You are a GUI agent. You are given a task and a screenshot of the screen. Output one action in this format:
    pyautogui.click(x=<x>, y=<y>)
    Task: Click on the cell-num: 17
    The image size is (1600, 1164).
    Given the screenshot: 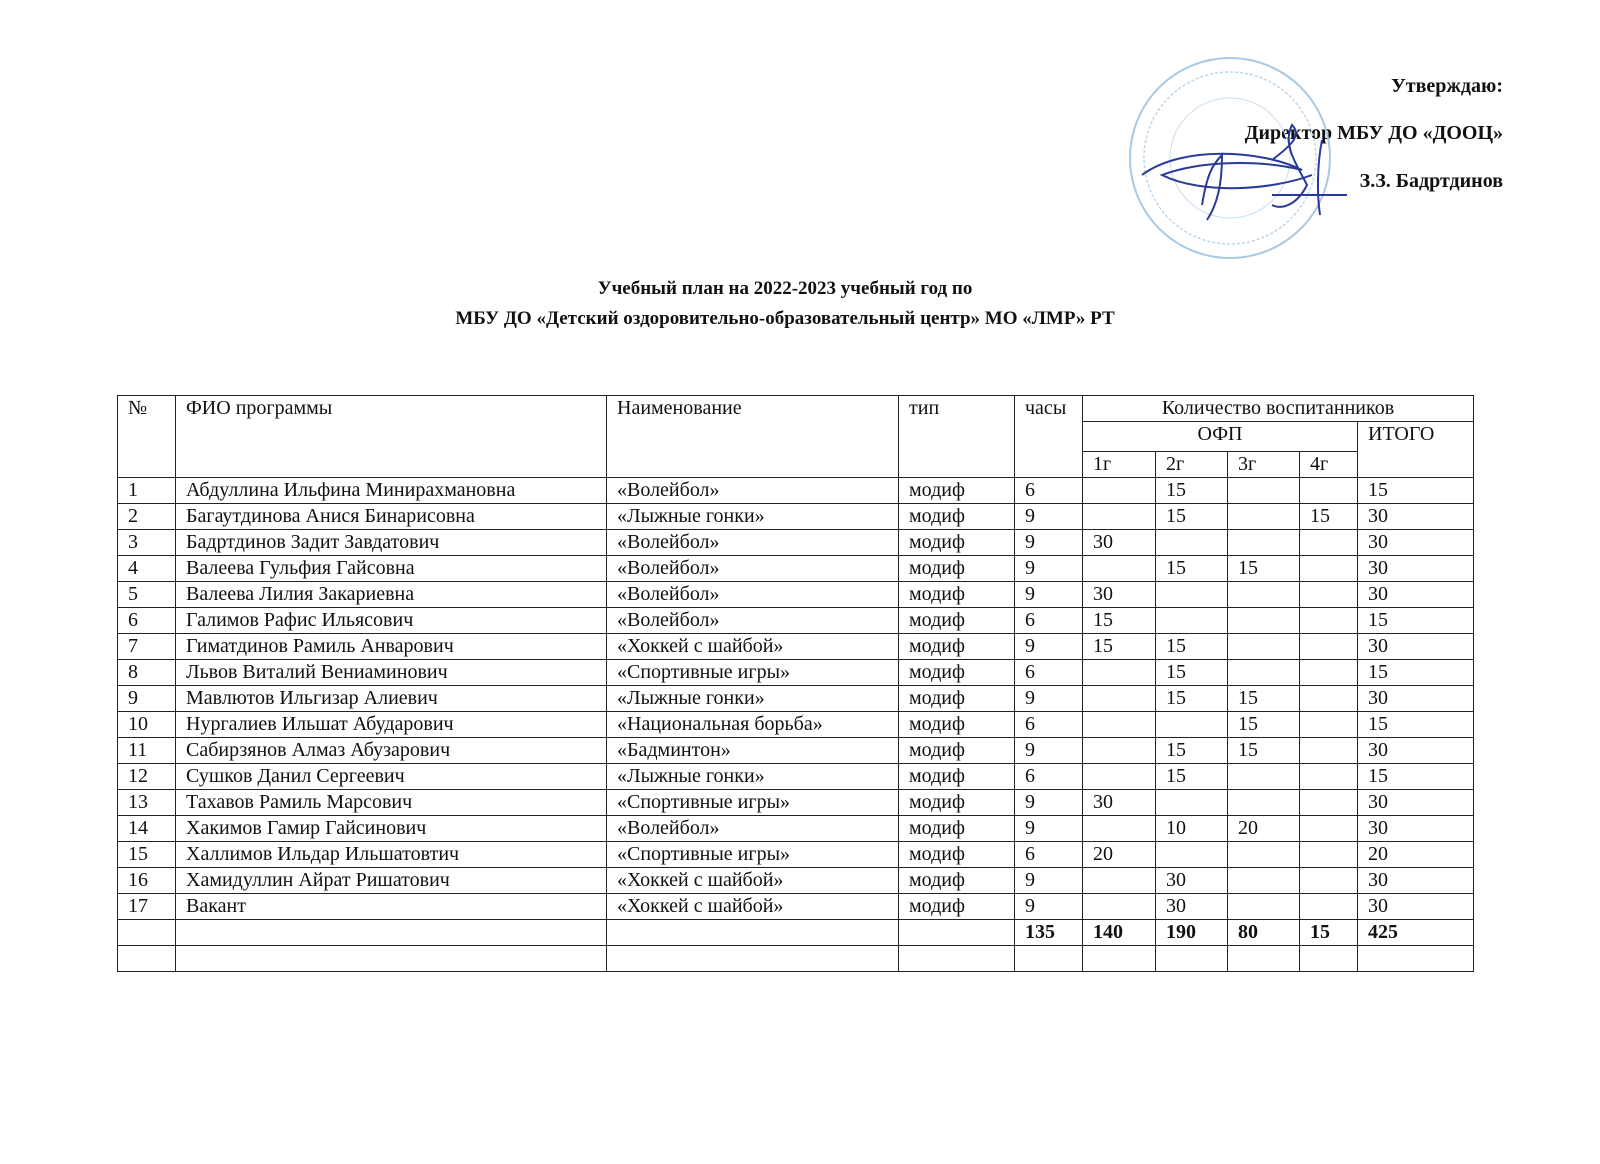 What is the action you would take?
    pyautogui.click(x=146, y=906)
    